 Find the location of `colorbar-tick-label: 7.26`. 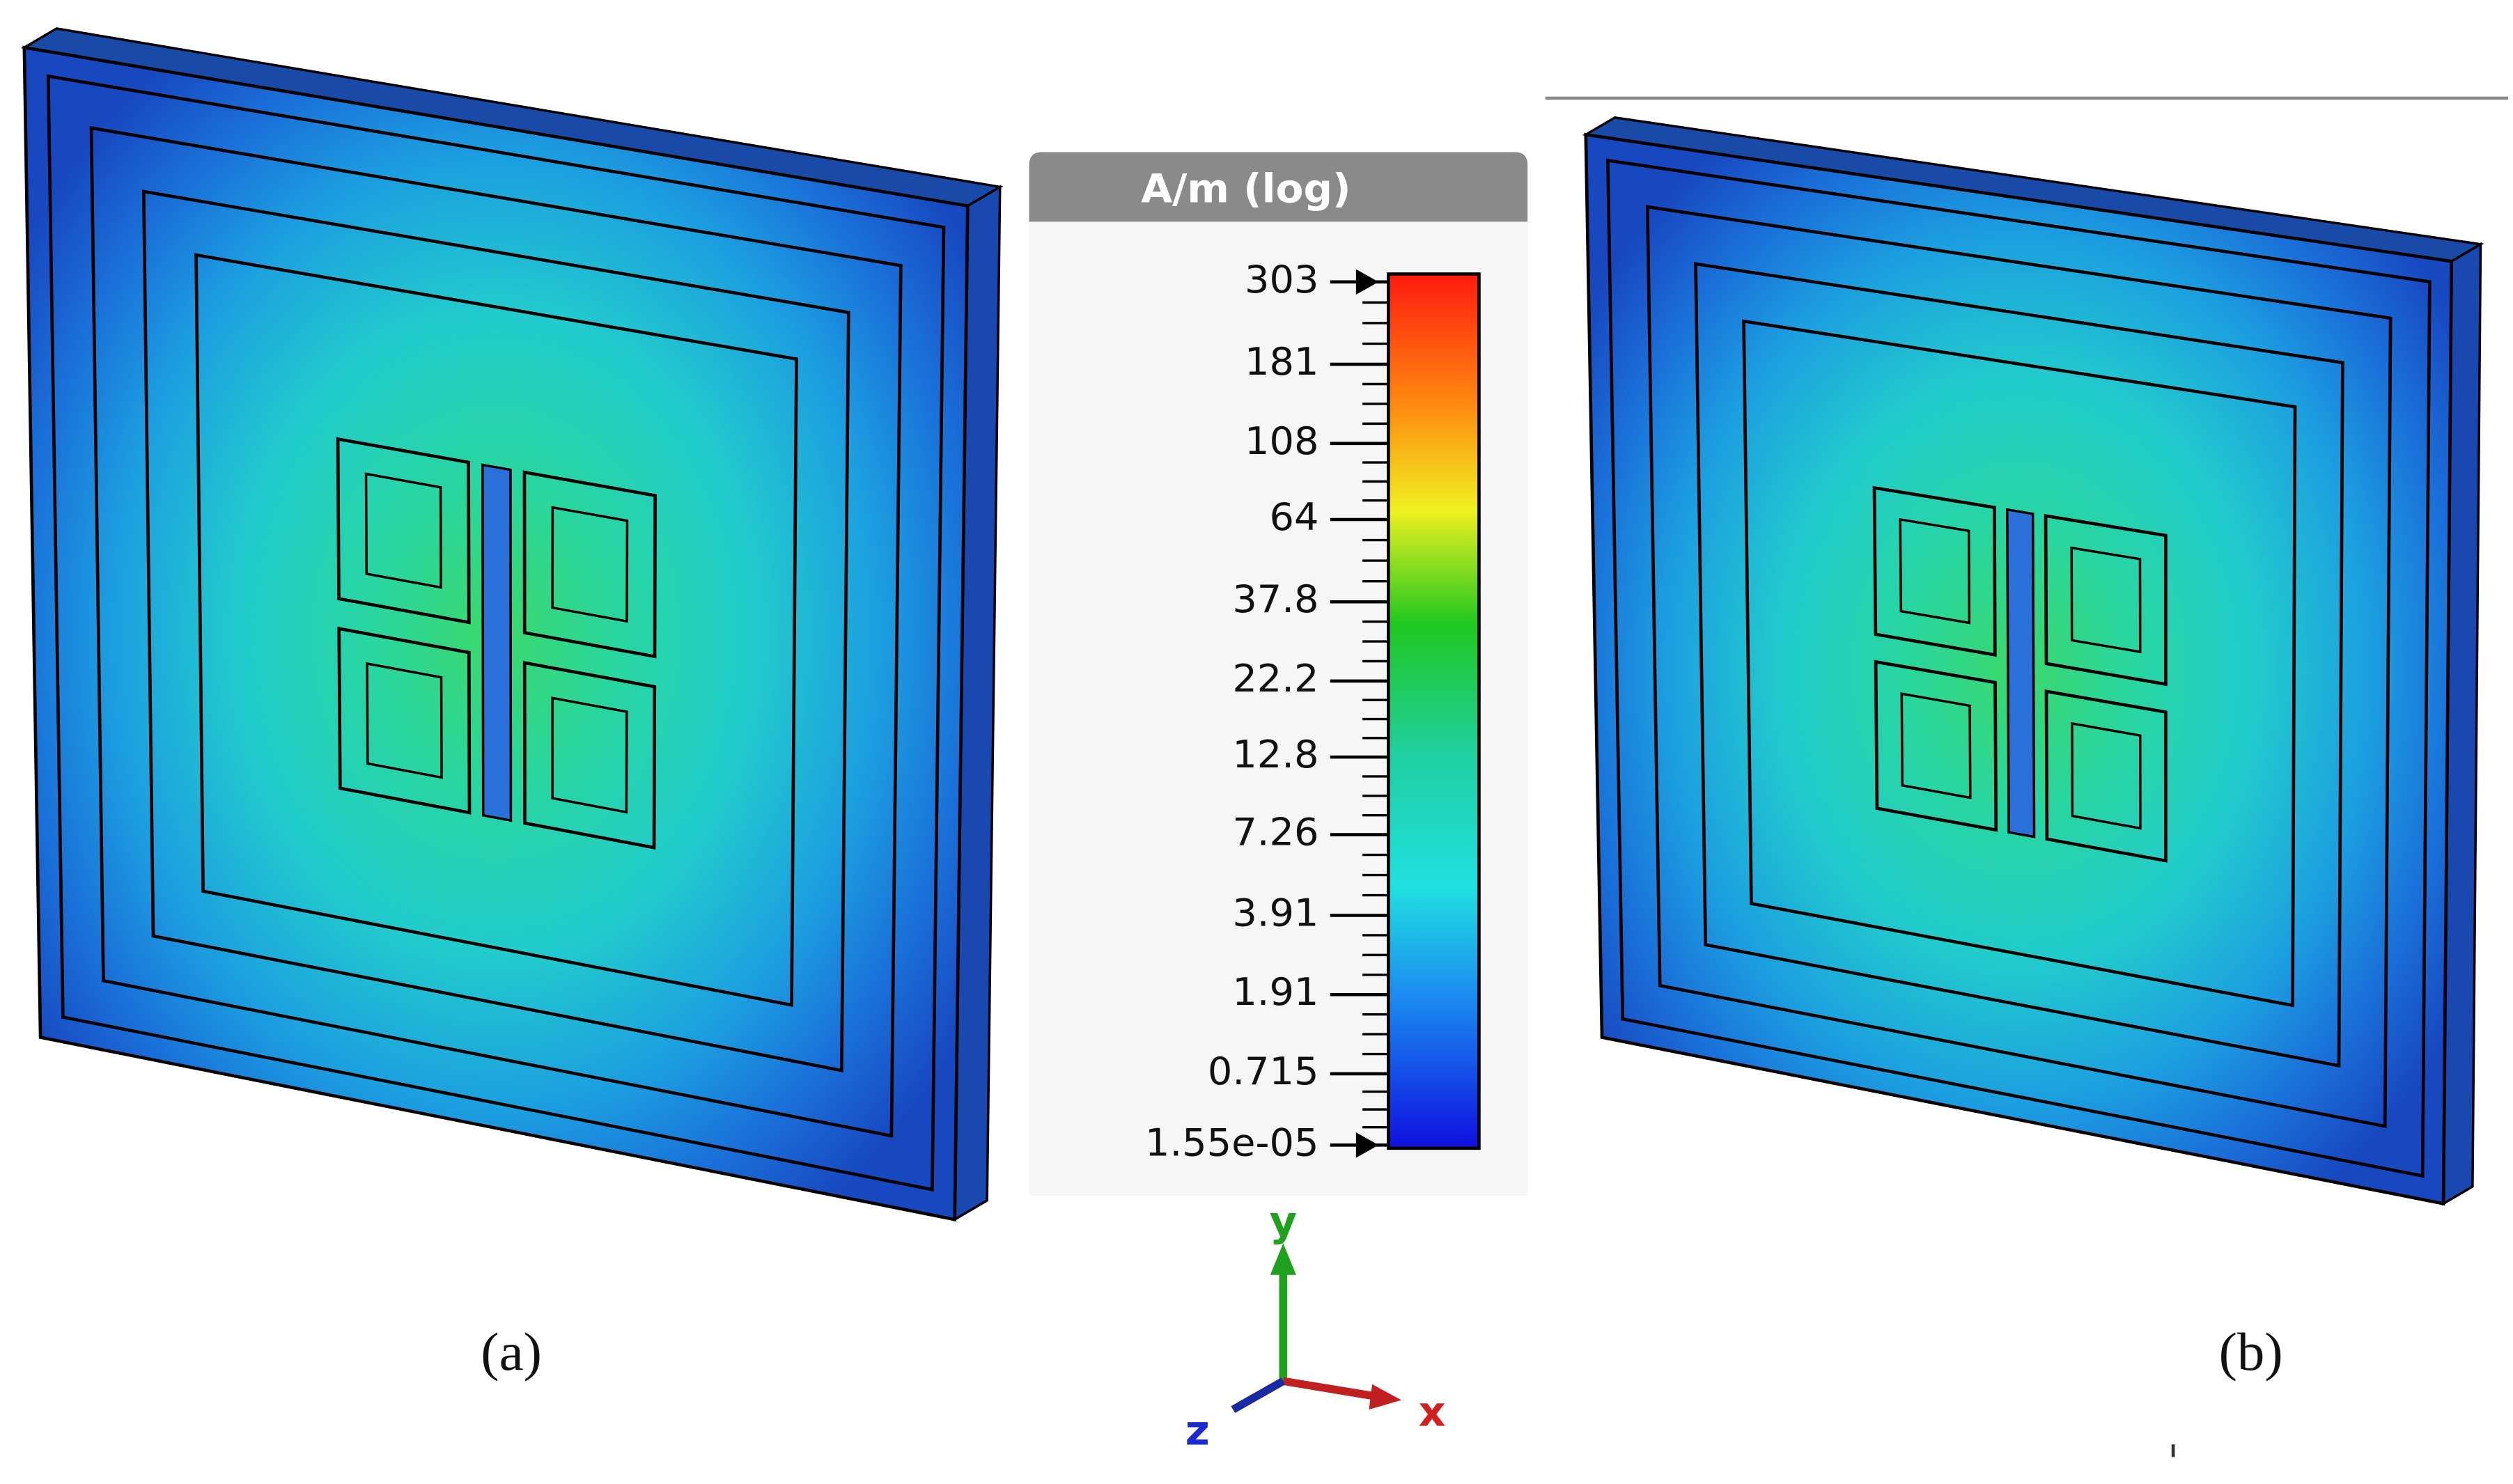

colorbar-tick-label: 7.26 is located at coordinates (1275, 832).